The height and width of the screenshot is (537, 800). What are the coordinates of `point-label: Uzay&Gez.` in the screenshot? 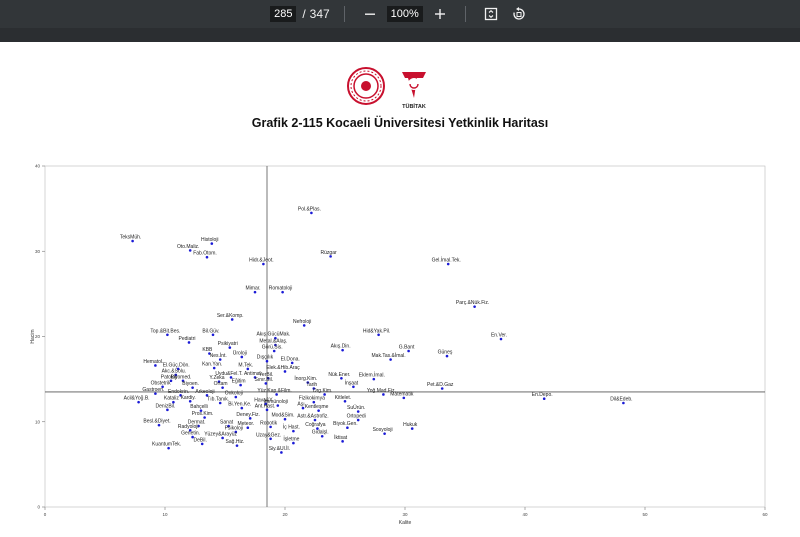 It's located at (268, 435).